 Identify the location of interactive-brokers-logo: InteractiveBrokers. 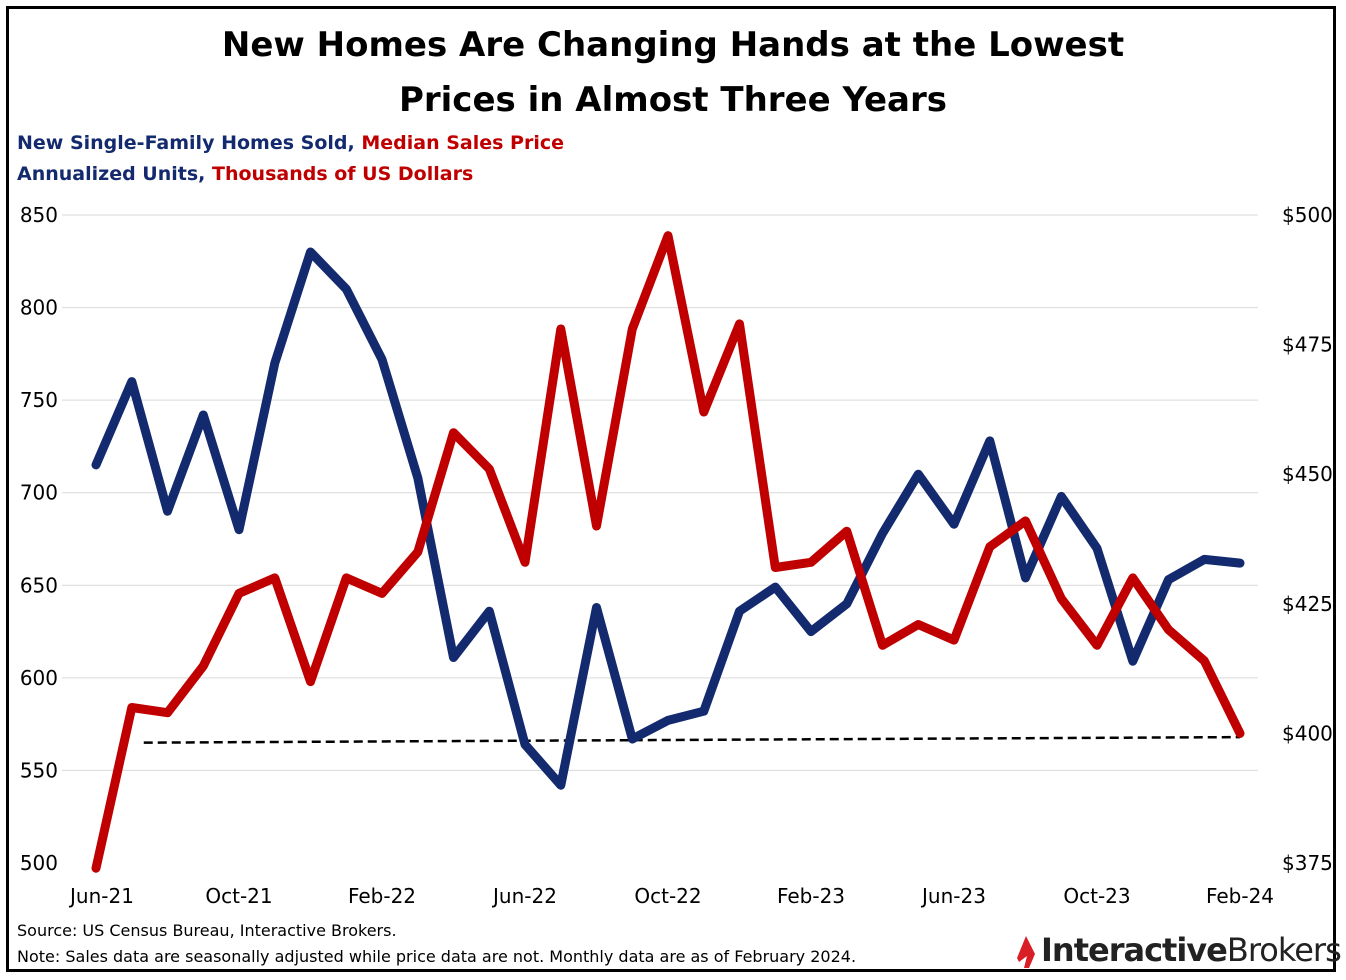
(1178, 950).